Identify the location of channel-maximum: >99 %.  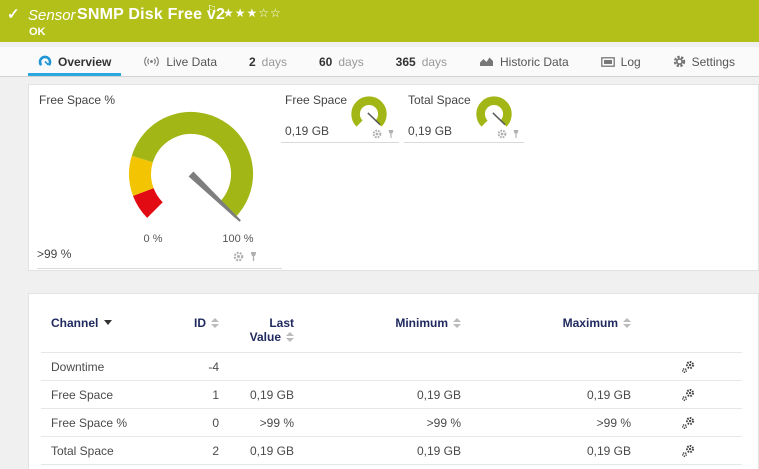
(613, 423).